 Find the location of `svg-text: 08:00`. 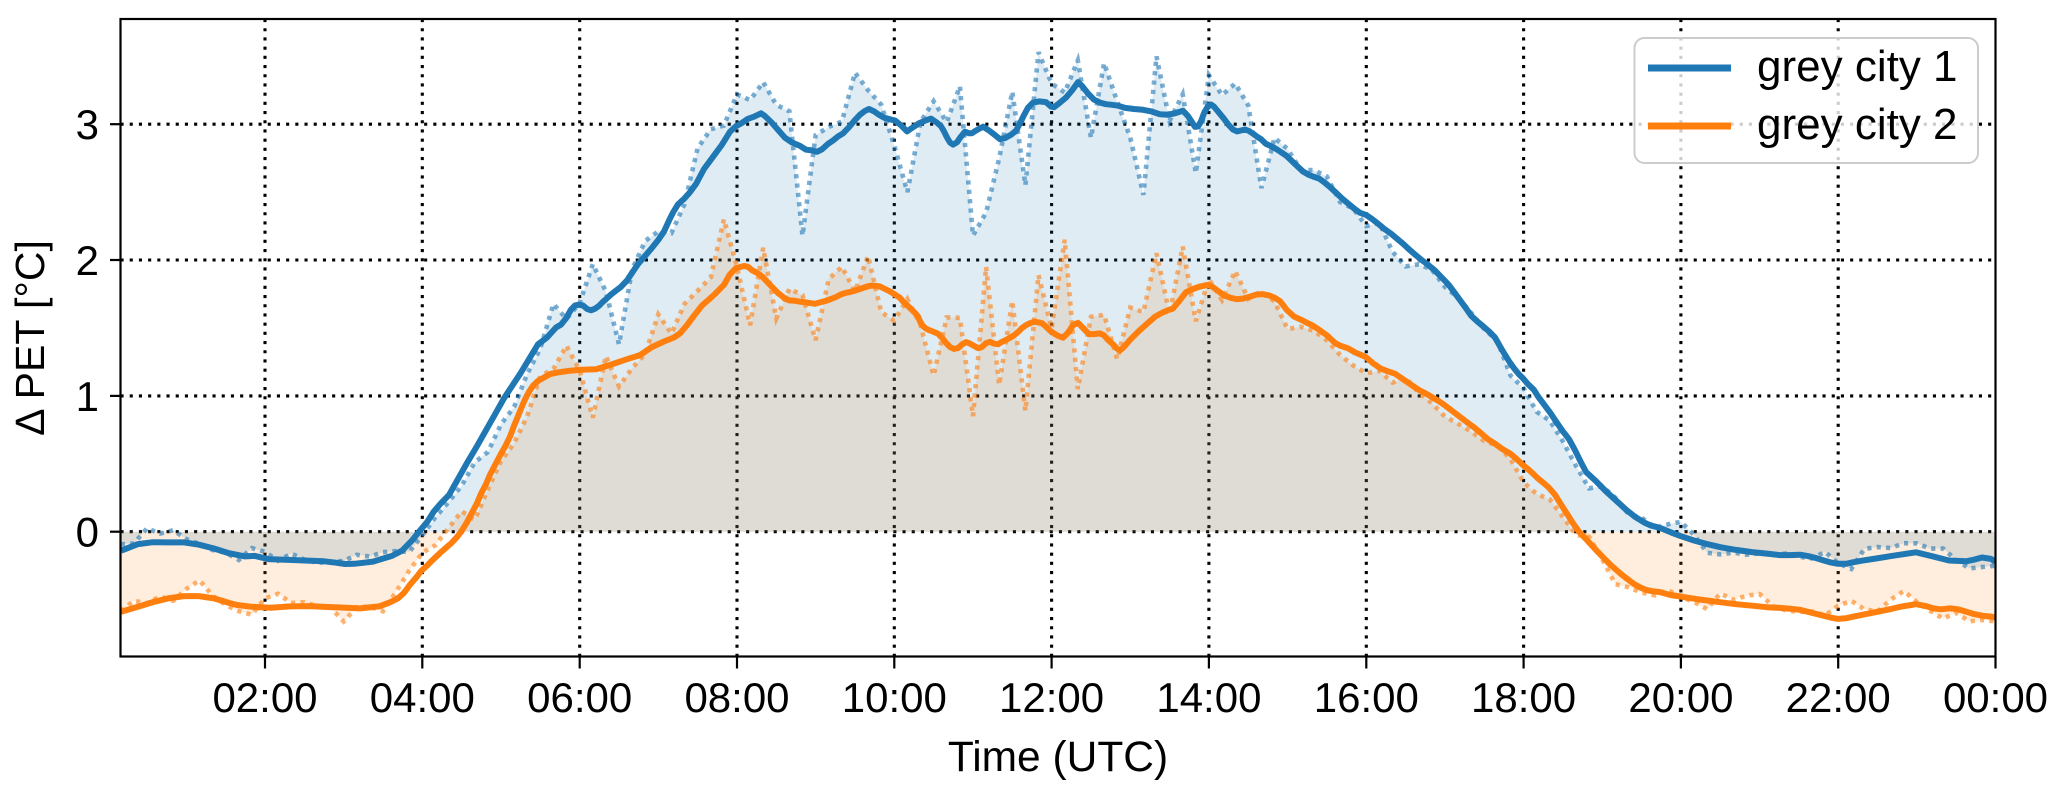

svg-text: 08:00 is located at coordinates (736, 697).